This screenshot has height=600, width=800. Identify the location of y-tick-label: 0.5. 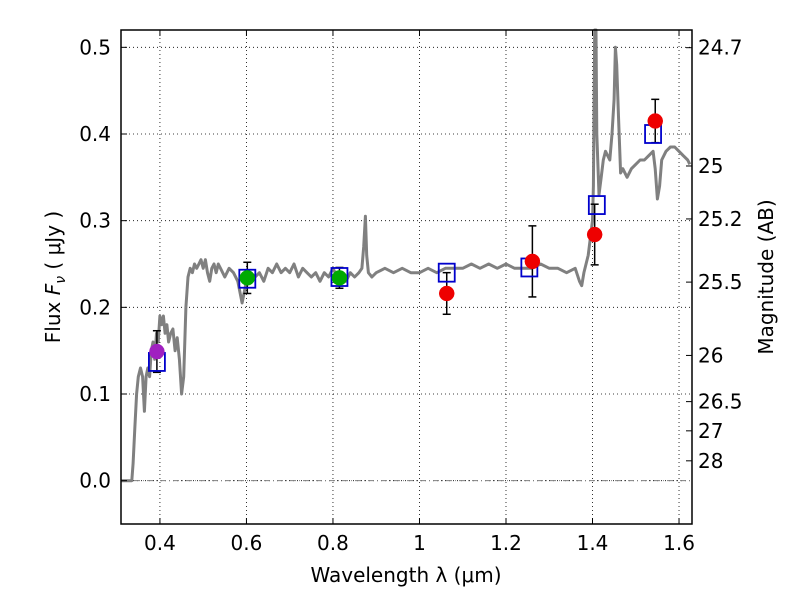
(95, 47).